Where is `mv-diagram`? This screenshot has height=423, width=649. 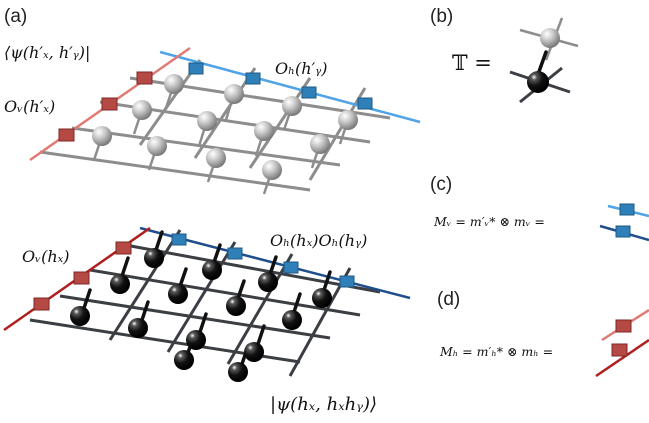 mv-diagram is located at coordinates (624, 222).